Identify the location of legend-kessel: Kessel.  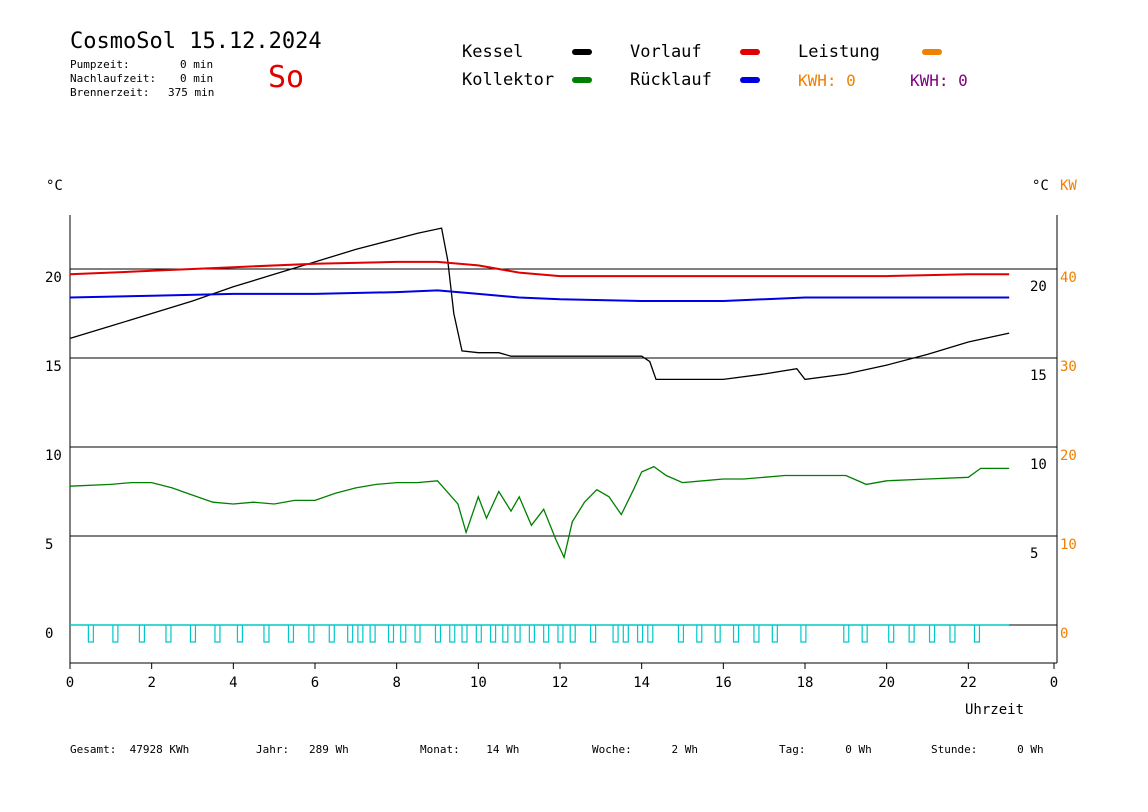
(493, 52).